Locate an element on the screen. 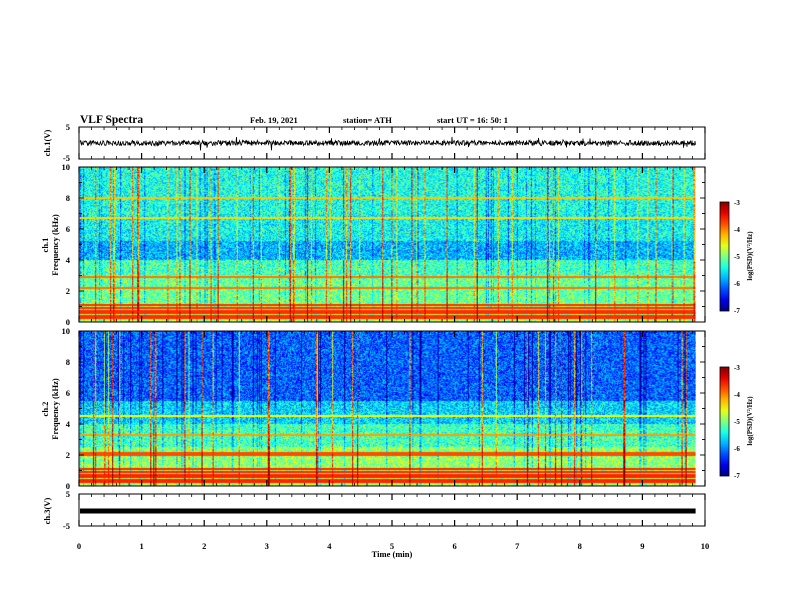  time-axis-tick-label: 10 is located at coordinates (705, 546).